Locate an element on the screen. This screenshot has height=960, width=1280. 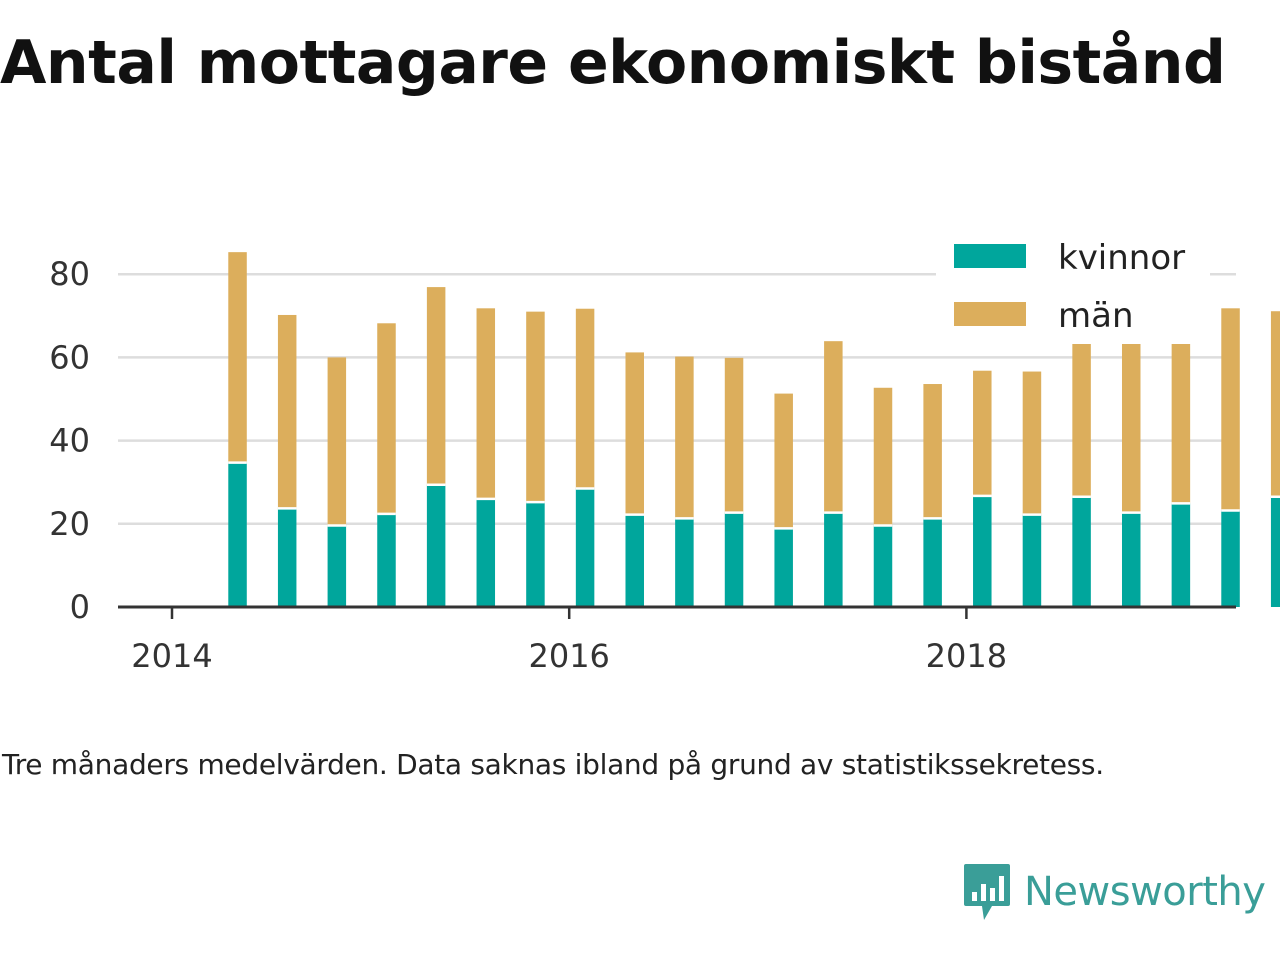
bar-män-10 is located at coordinates (734, 435).